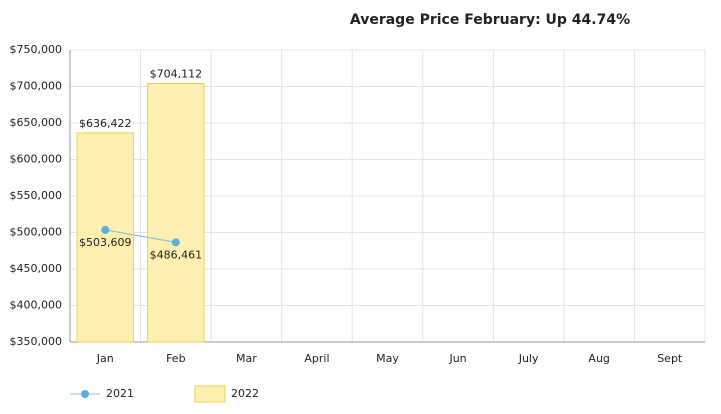 The image size is (721, 414). What do you see at coordinates (246, 358) in the screenshot?
I see `x-tick-label: Mar` at bounding box center [246, 358].